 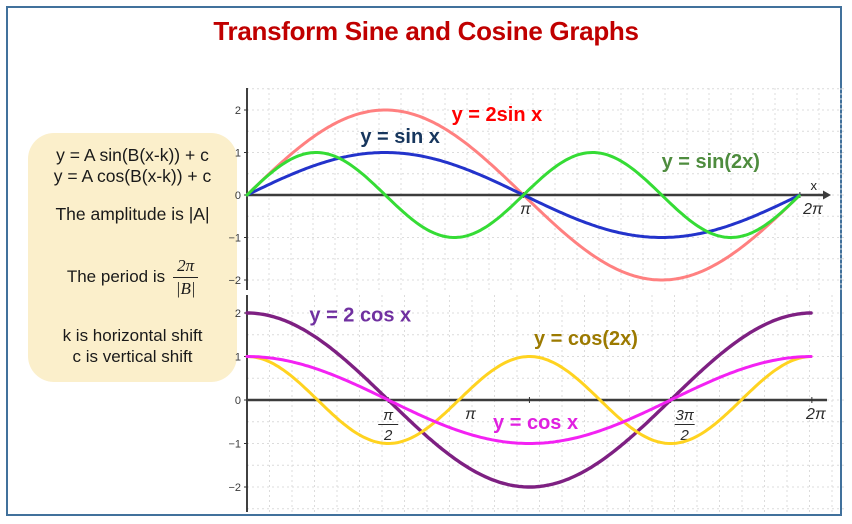 I want to click on x-tick-label-numerator: π, so click(x=388, y=415).